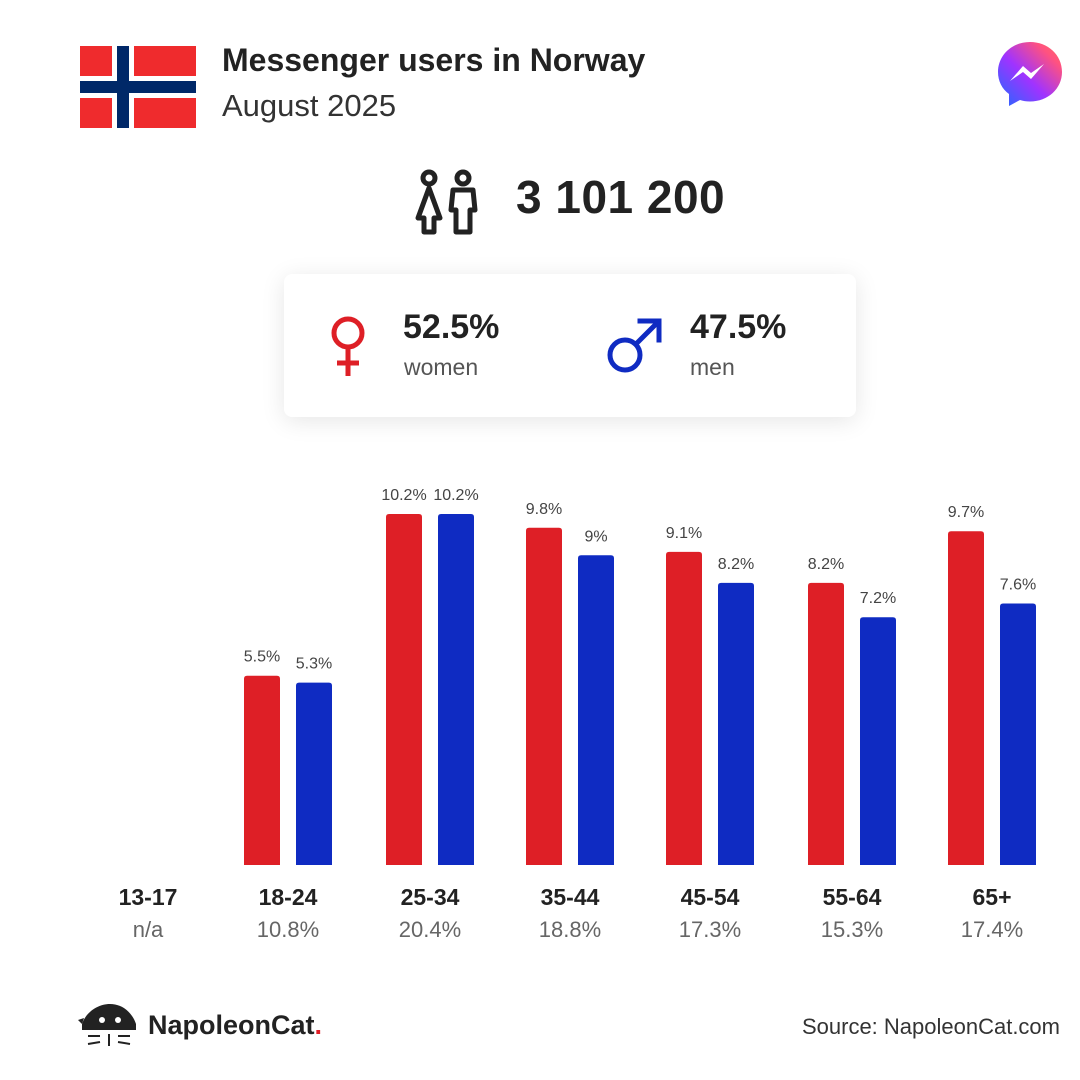  I want to click on bar-women-65+, so click(966, 698).